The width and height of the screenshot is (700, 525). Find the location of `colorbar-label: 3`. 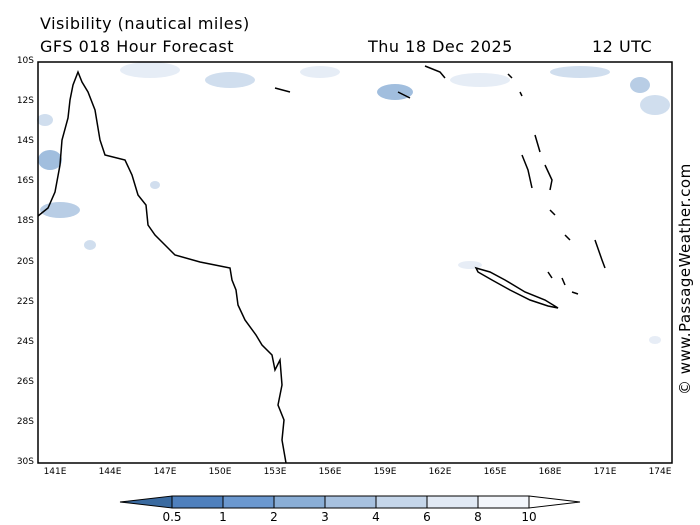

colorbar-label: 3 is located at coordinates (325, 517).